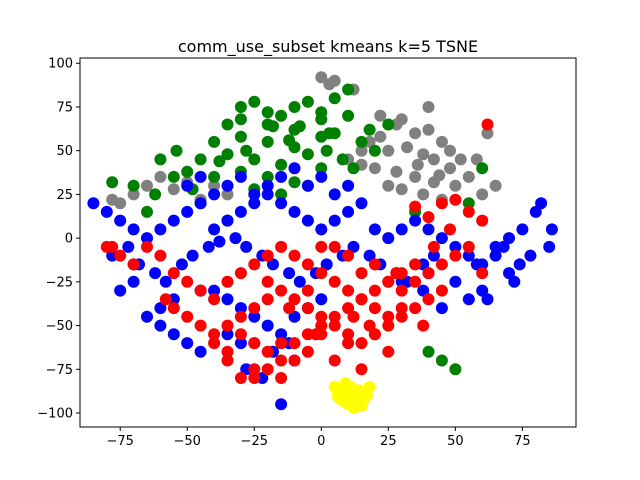 Image resolution: width=640 pixels, height=480 pixels. Describe the element at coordinates (64, 195) in the screenshot. I see `y-tick-label: 25` at that location.